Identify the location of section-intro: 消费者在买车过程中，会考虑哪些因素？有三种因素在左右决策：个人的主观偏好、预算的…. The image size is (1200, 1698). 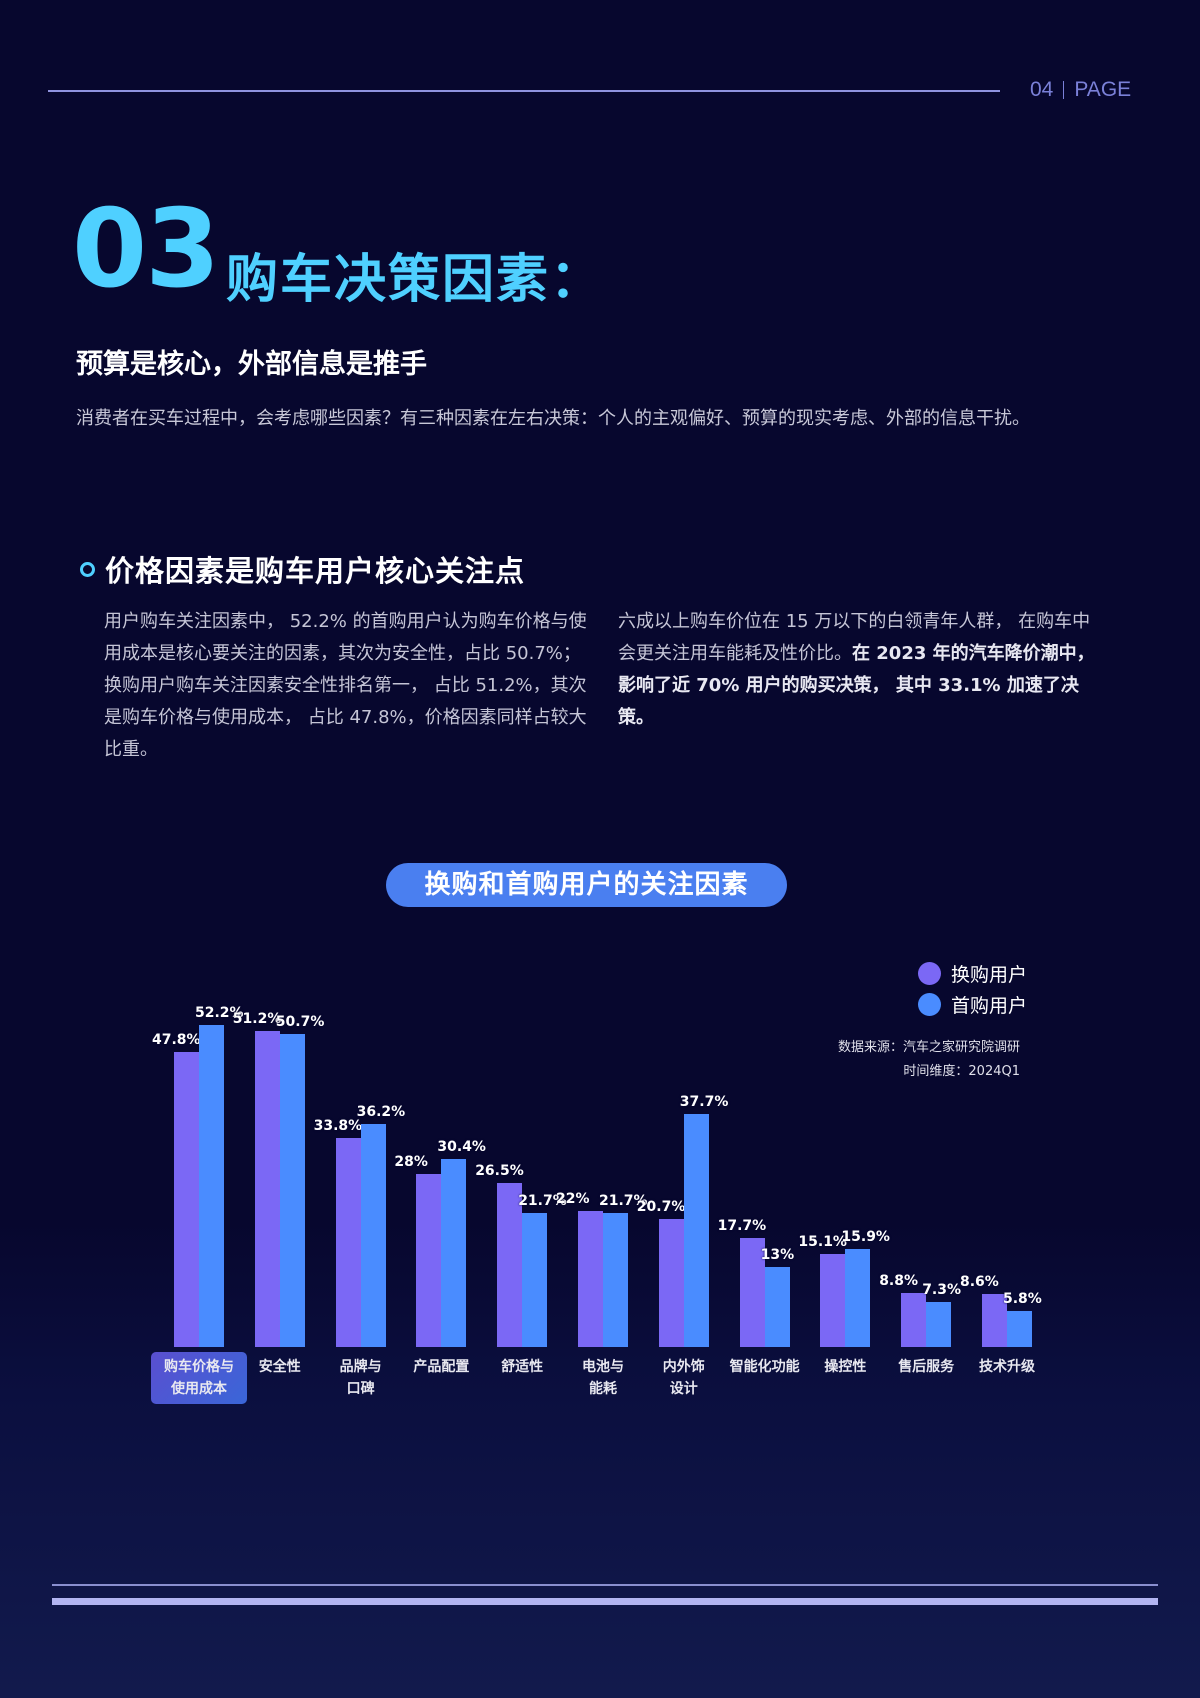
(553, 418).